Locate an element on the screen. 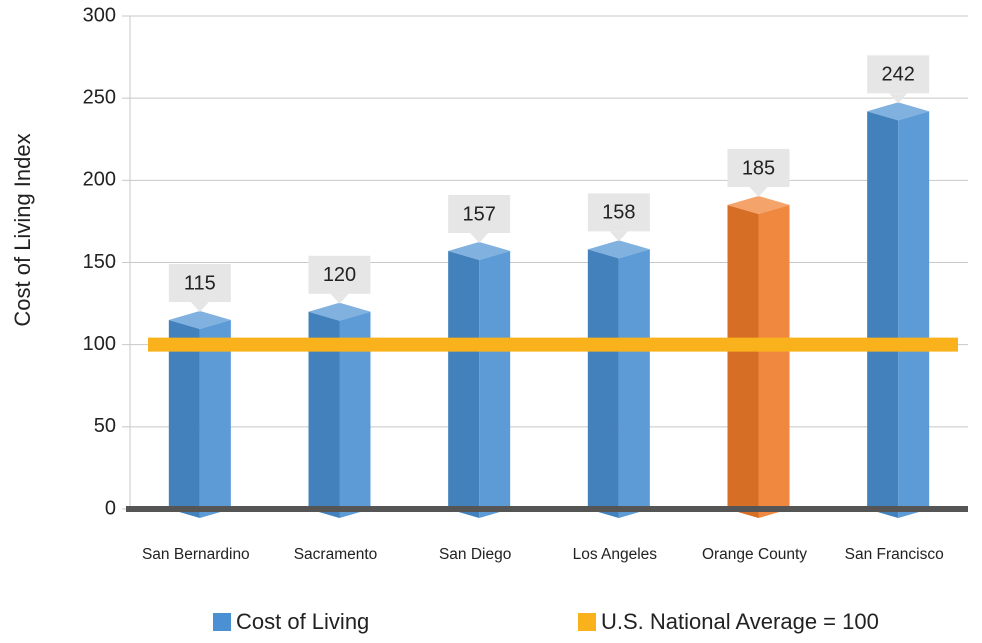 The image size is (982, 643). data-label: 157 is located at coordinates (478, 214).